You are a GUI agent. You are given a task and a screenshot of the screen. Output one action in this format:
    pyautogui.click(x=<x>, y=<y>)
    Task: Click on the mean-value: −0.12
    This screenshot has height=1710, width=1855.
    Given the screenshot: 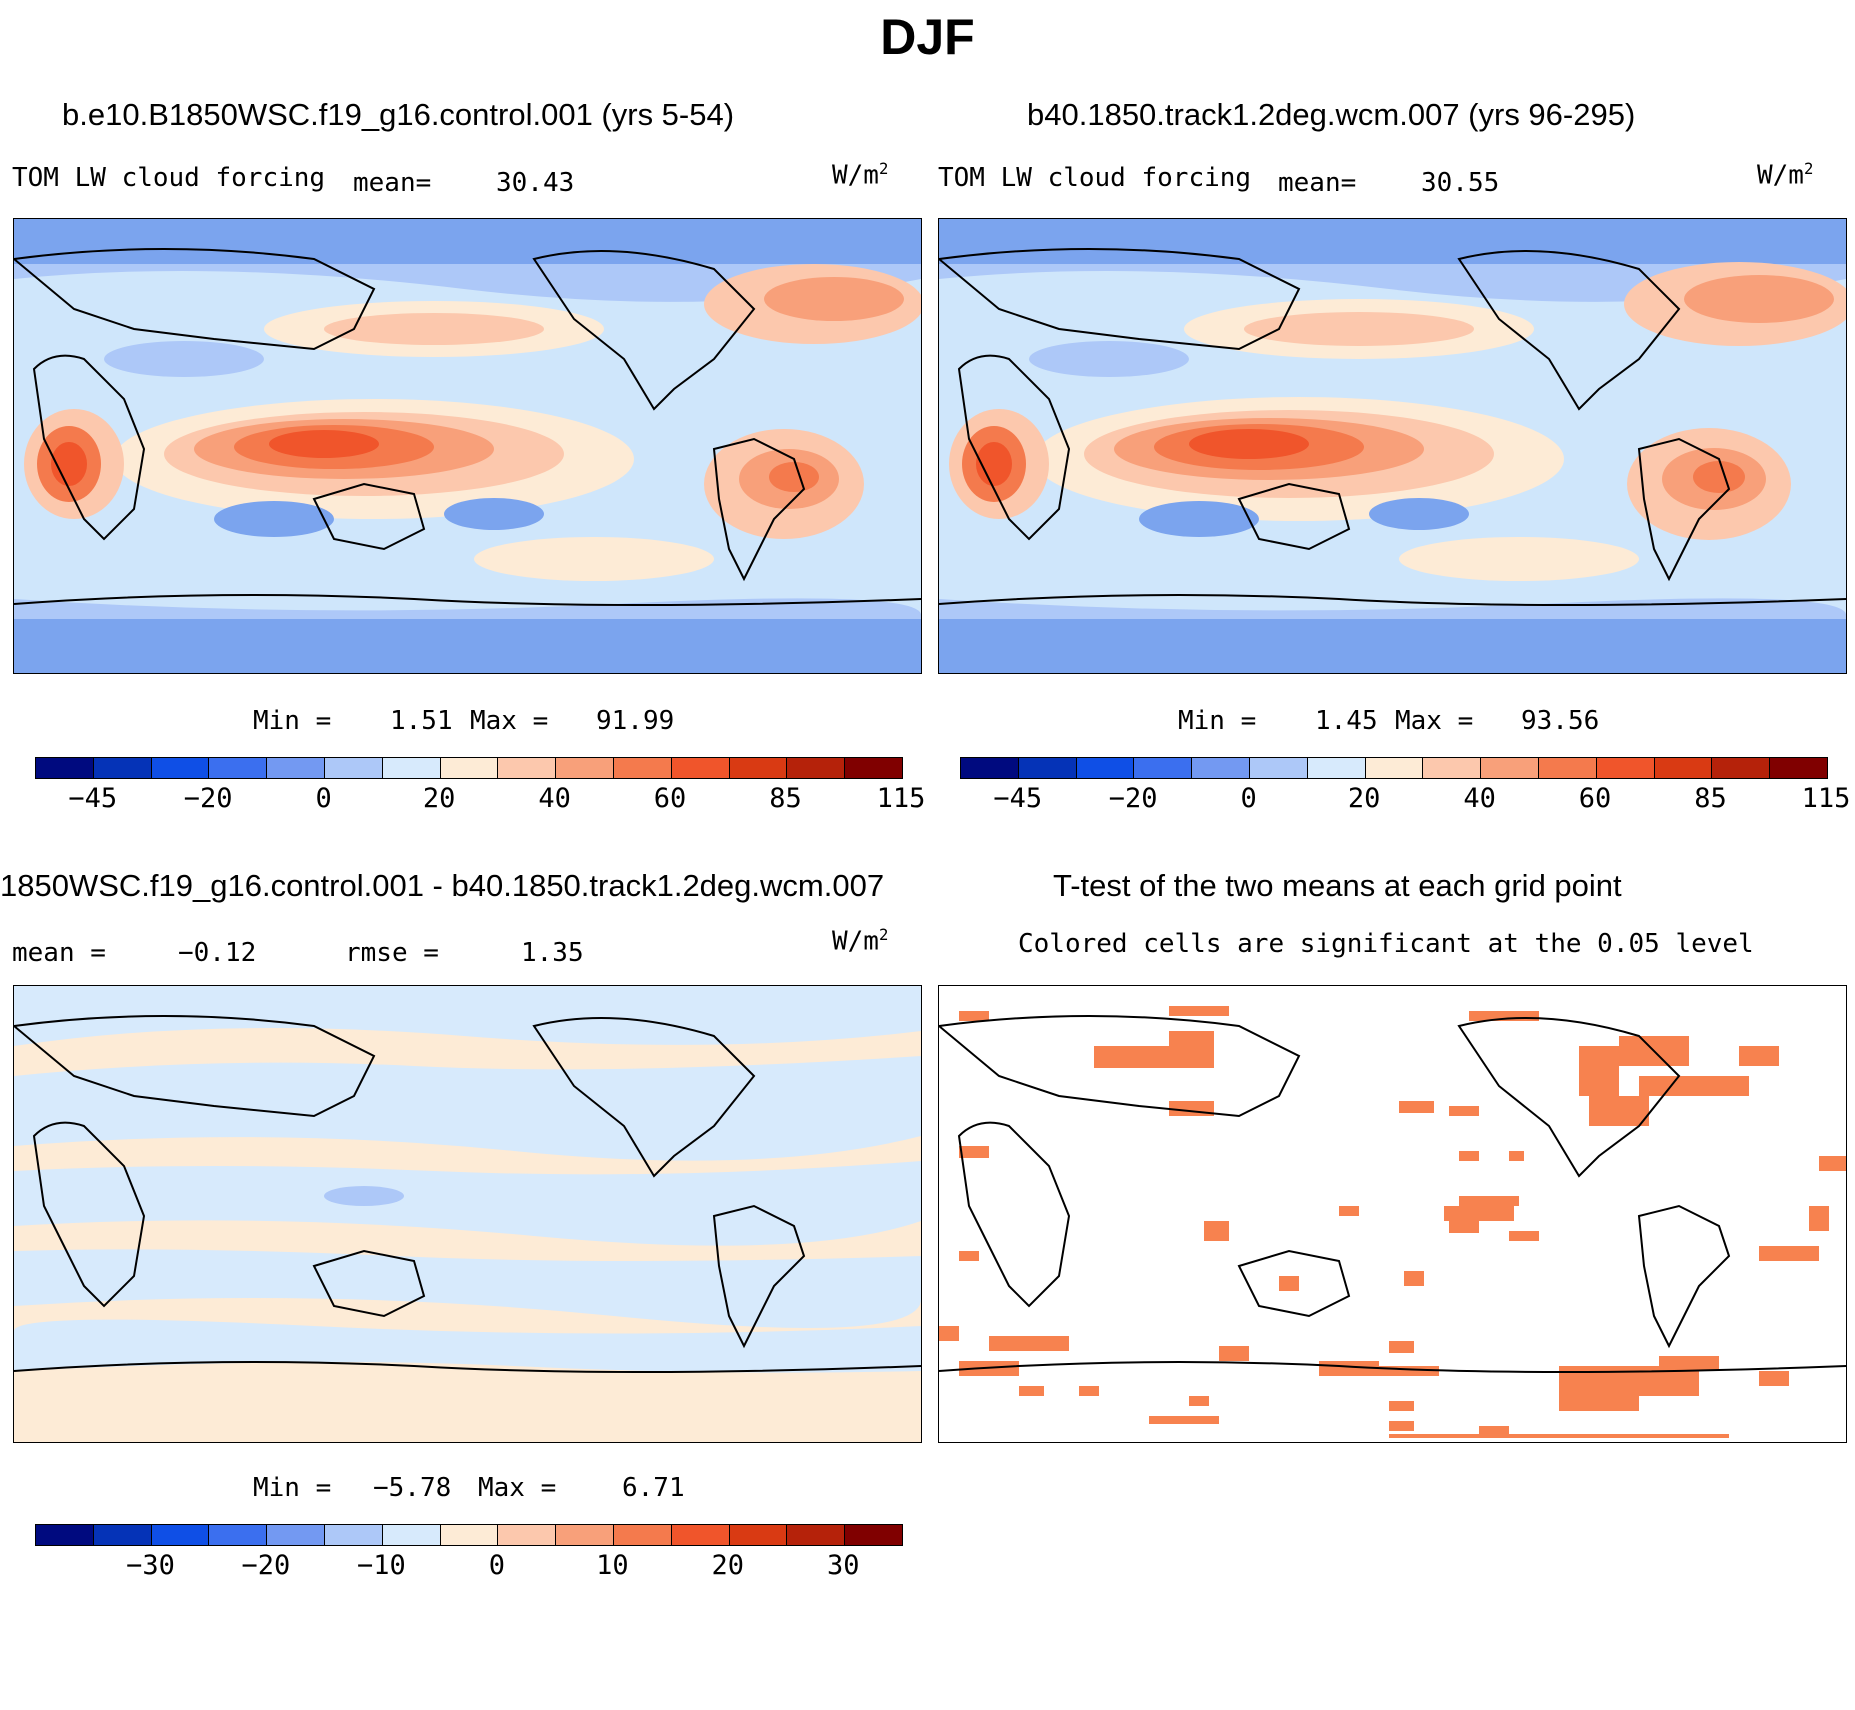 What is the action you would take?
    pyautogui.click(x=217, y=953)
    